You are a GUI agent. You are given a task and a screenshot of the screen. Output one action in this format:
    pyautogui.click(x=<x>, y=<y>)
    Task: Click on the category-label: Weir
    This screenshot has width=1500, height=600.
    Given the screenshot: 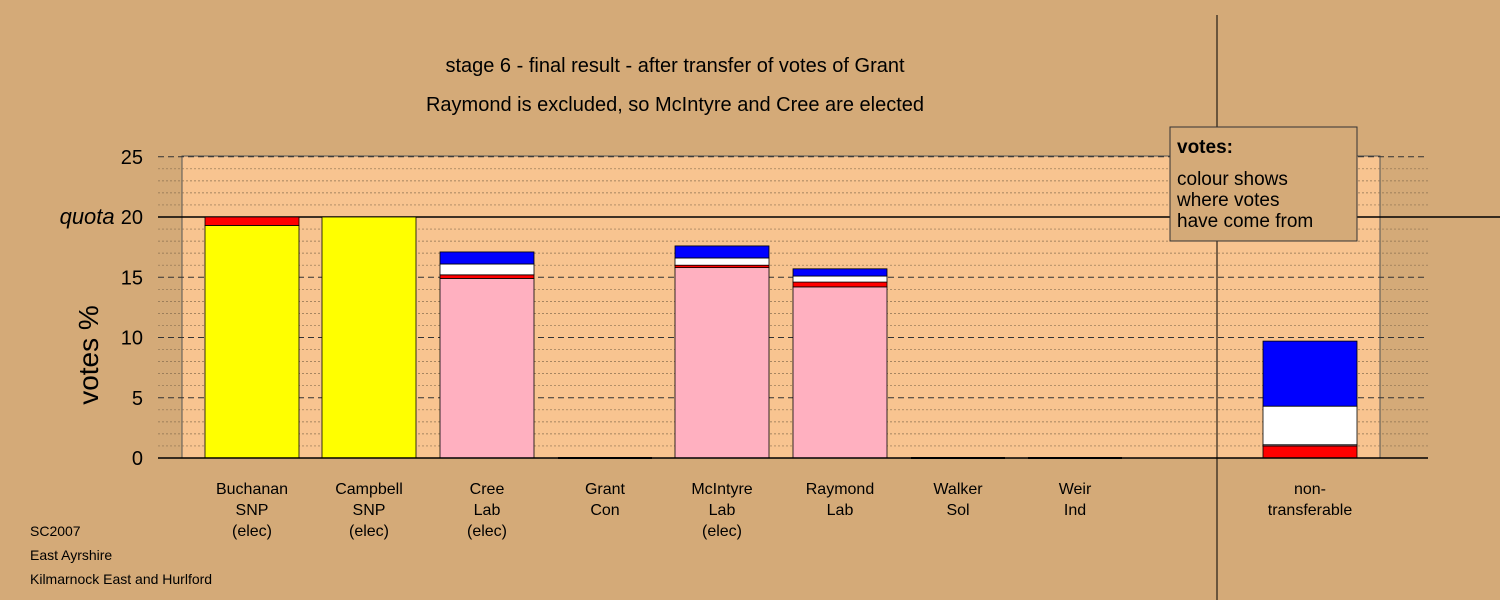 What is the action you would take?
    pyautogui.click(x=1075, y=489)
    